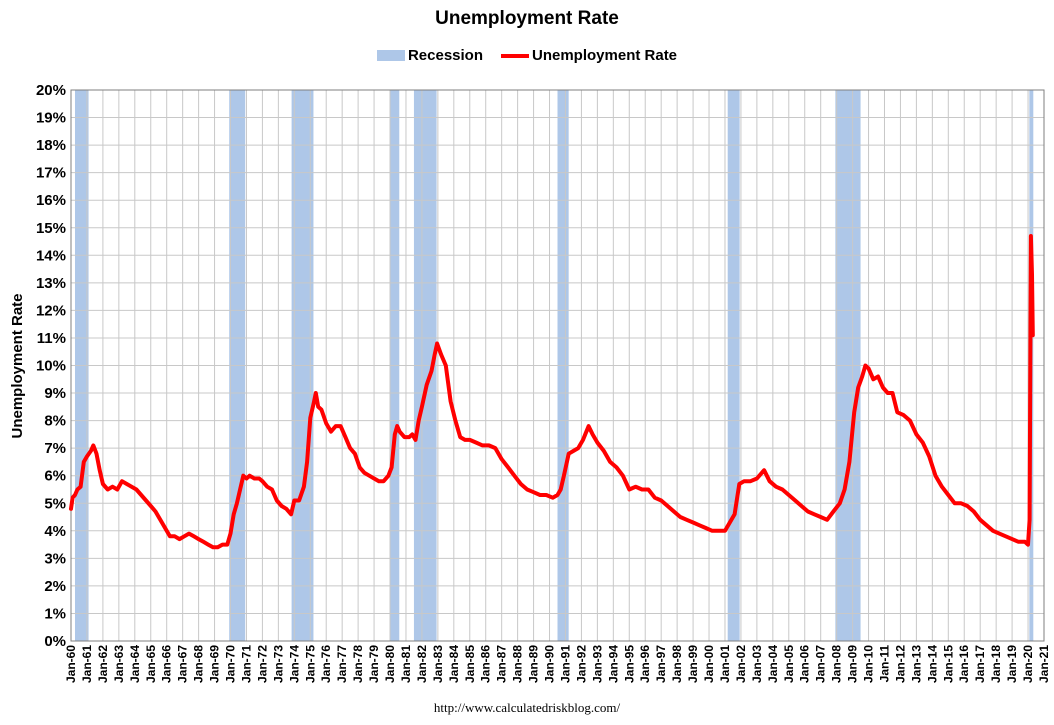  What do you see at coordinates (725, 664) in the screenshot?
I see `x-tick-label: Jan-01` at bounding box center [725, 664].